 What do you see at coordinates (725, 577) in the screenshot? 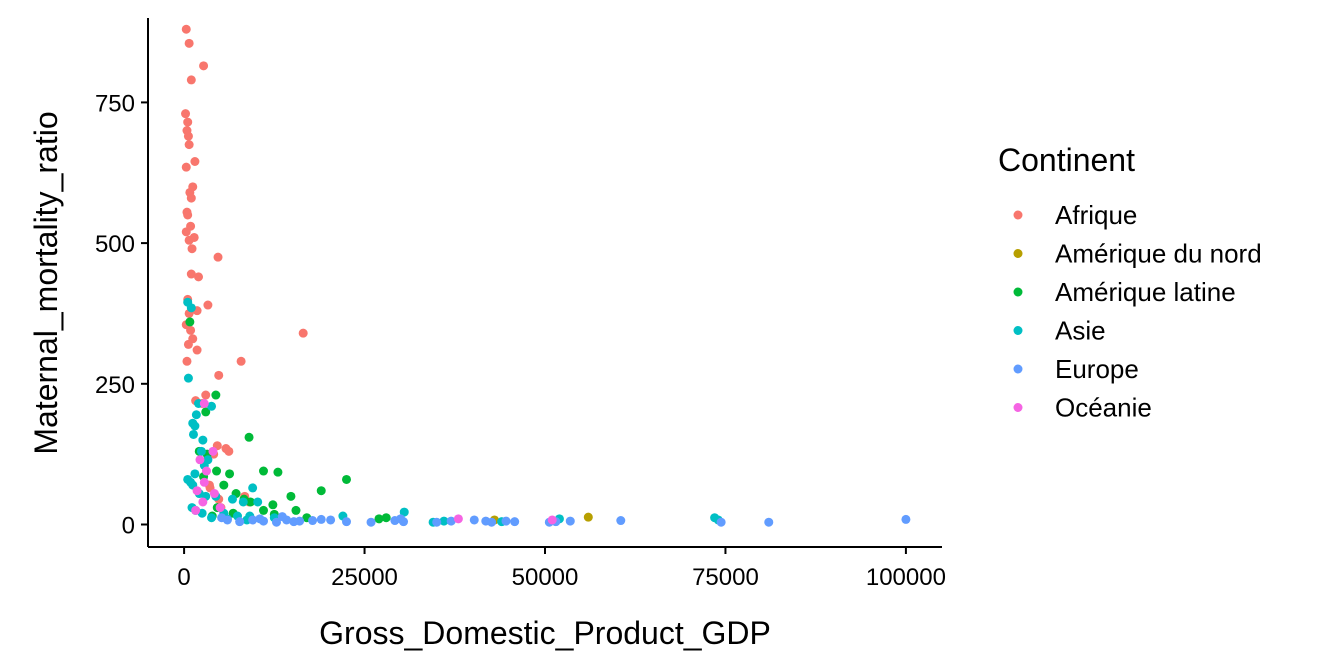
I see `x-tick-label: 75000` at bounding box center [725, 577].